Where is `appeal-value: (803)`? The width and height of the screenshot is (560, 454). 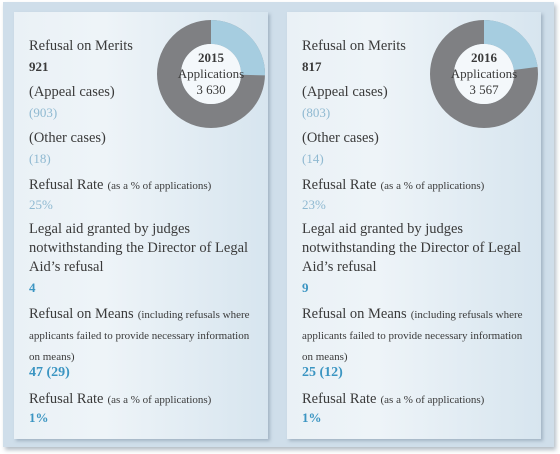 appeal-value: (803) is located at coordinates (316, 112).